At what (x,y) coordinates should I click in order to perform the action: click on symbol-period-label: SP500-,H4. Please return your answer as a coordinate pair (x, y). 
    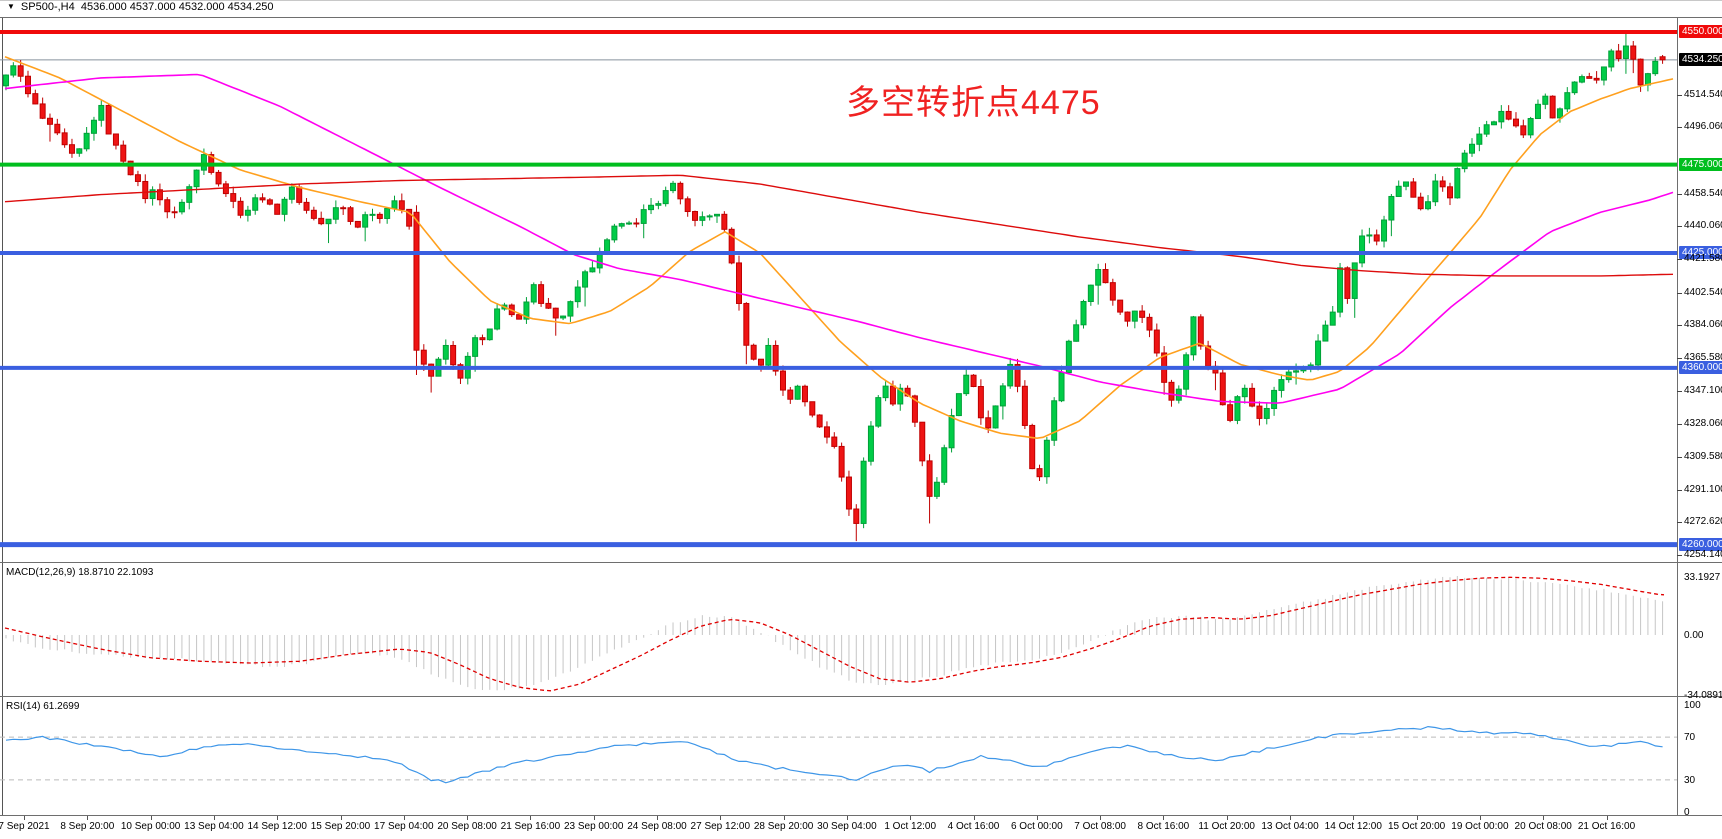
    Looking at the image, I should click on (47, 7).